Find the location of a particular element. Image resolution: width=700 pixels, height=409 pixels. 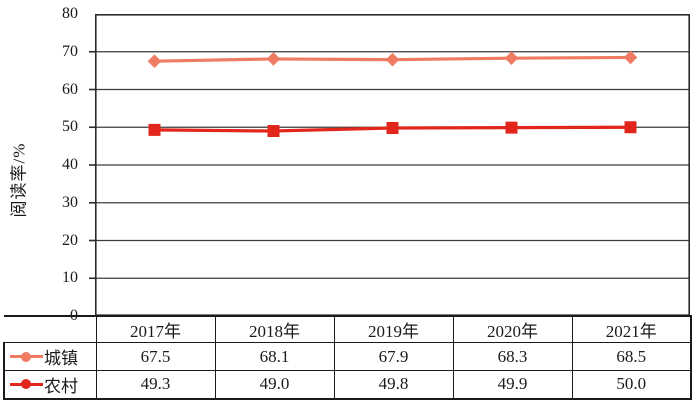

rural-value-2021: 50.0 is located at coordinates (631, 385).